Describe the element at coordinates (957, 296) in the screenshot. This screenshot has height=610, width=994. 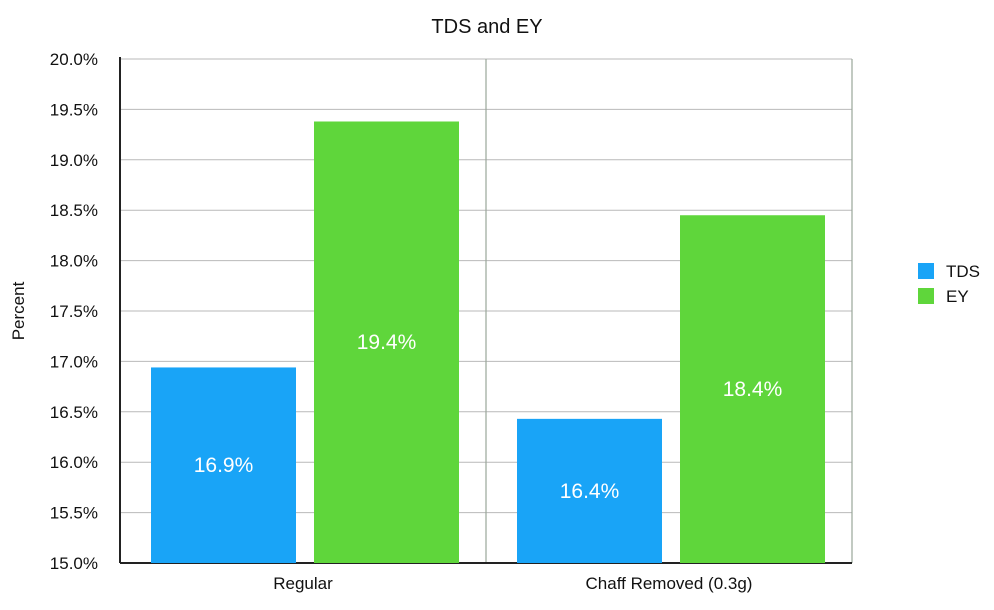
I see `legend-label: EY` at that location.